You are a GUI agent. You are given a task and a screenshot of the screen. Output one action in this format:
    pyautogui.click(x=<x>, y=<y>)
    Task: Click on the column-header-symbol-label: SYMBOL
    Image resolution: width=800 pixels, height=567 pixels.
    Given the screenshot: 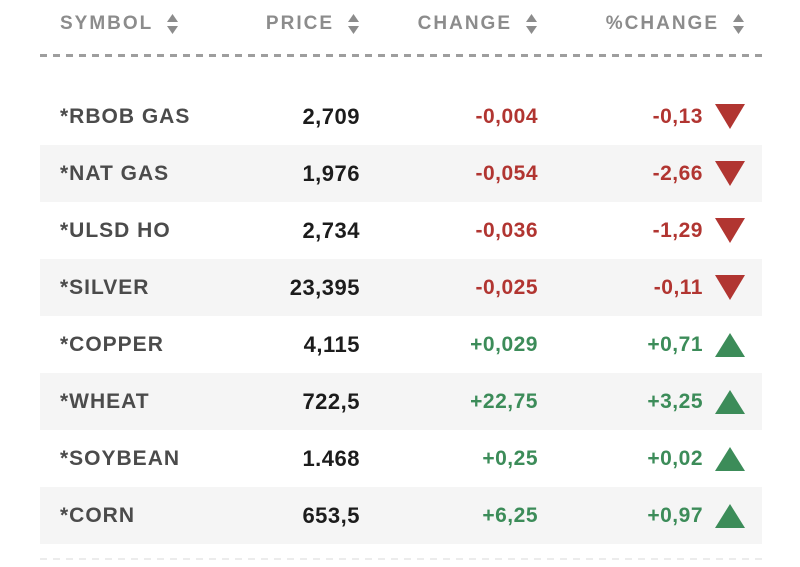 What is the action you would take?
    pyautogui.click(x=107, y=23)
    